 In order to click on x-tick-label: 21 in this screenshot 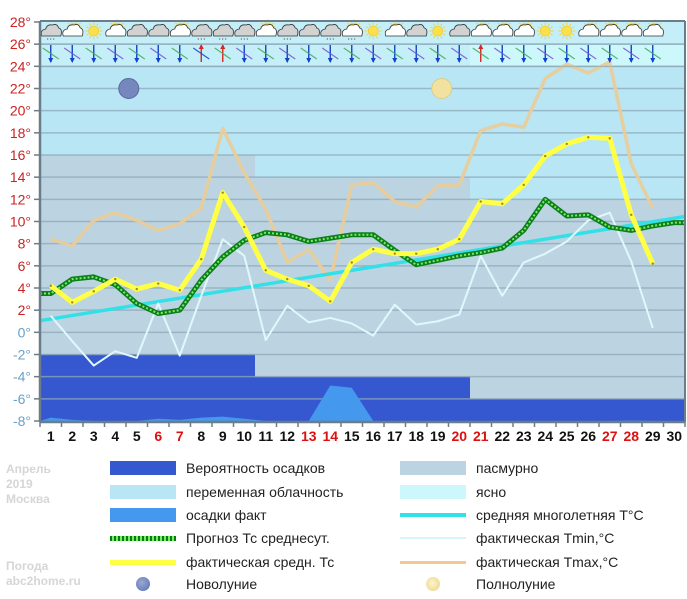, I will do `click(481, 436)`.